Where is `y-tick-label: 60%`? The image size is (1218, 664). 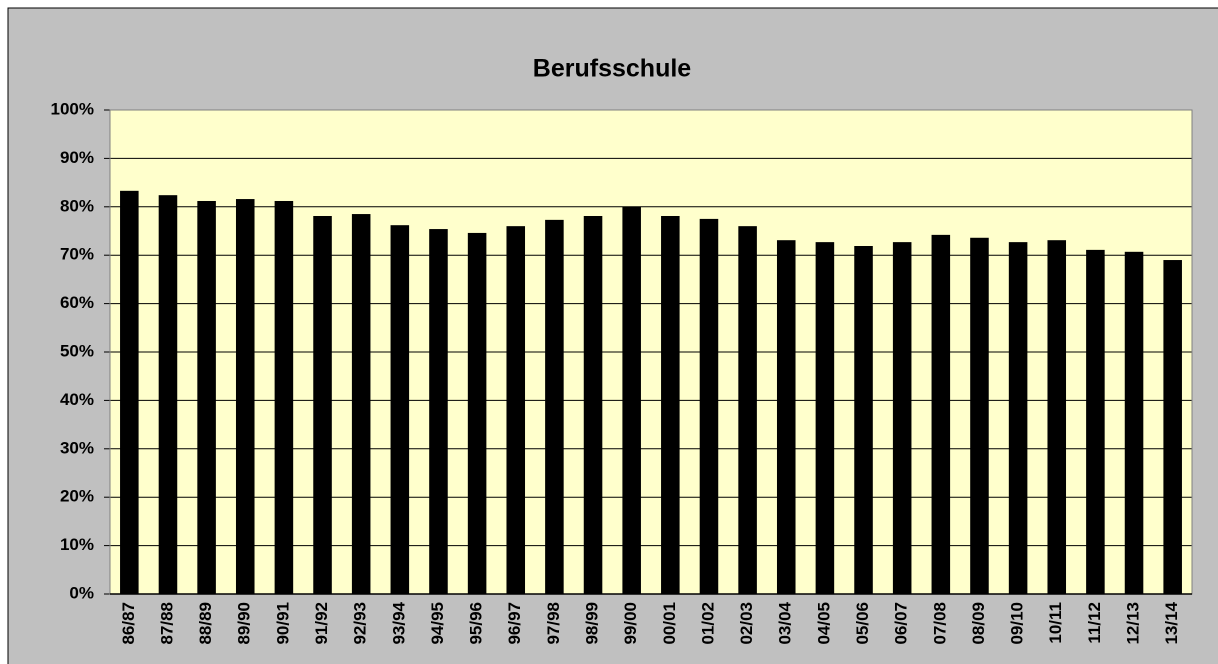
y-tick-label: 60% is located at coordinates (77, 302).